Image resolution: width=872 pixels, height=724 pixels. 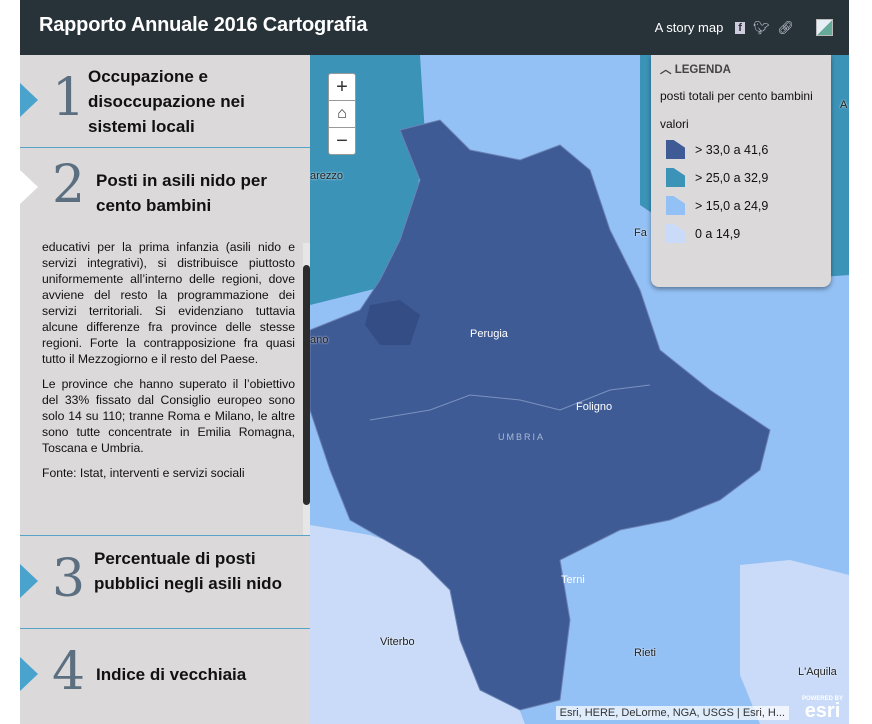 What do you see at coordinates (732, 205) in the screenshot?
I see `legend-label: > 15,0 a 24,9` at bounding box center [732, 205].